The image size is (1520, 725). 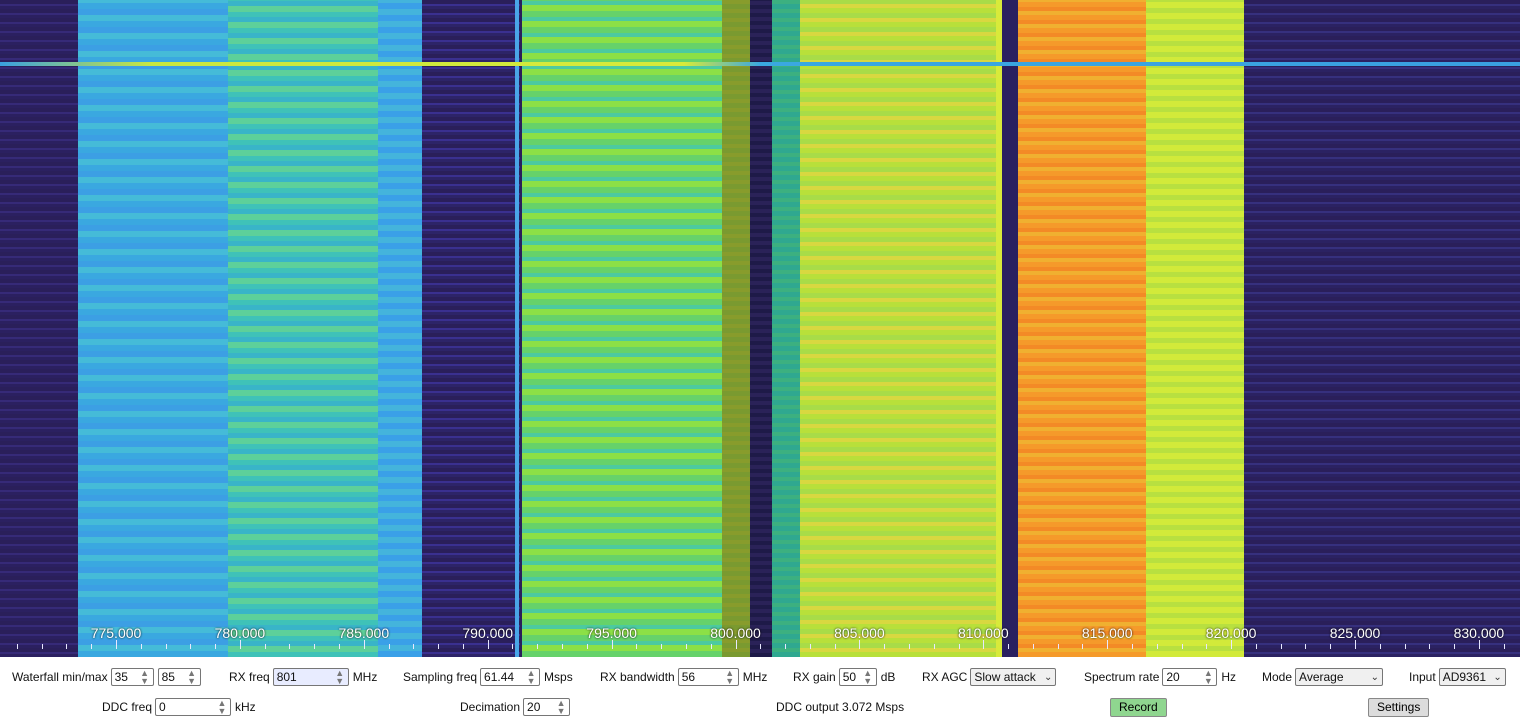 I want to click on axis-tick-label: 790.000, so click(x=487, y=633).